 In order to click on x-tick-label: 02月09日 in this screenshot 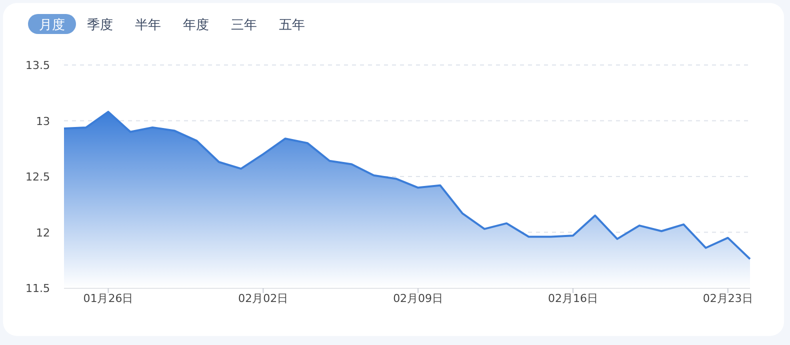, I will do `click(418, 298)`.